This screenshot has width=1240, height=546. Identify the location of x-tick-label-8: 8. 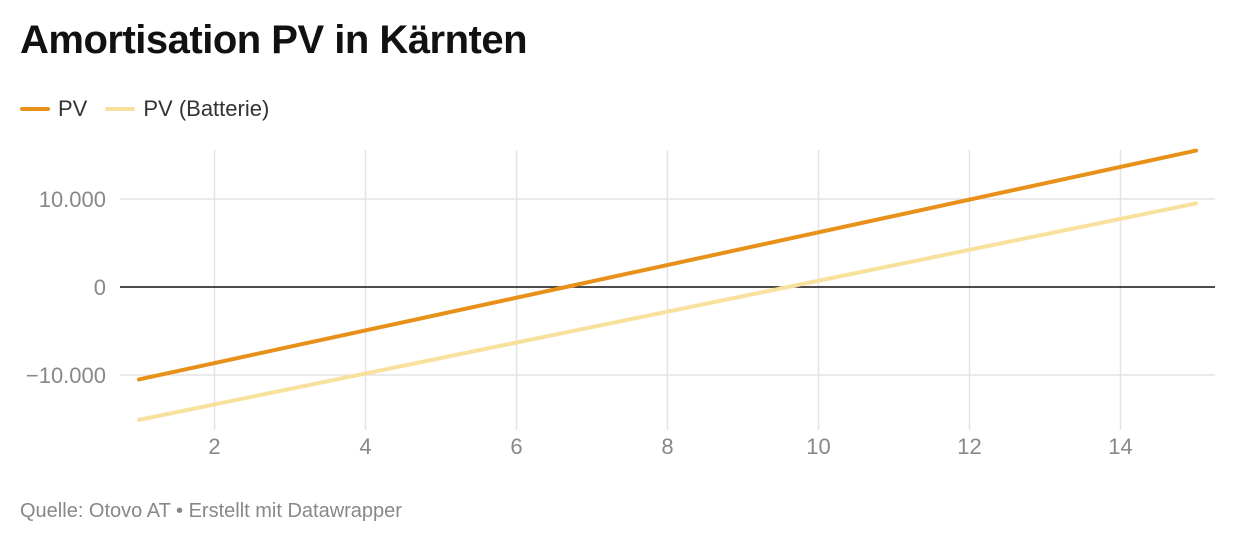
(667, 446).